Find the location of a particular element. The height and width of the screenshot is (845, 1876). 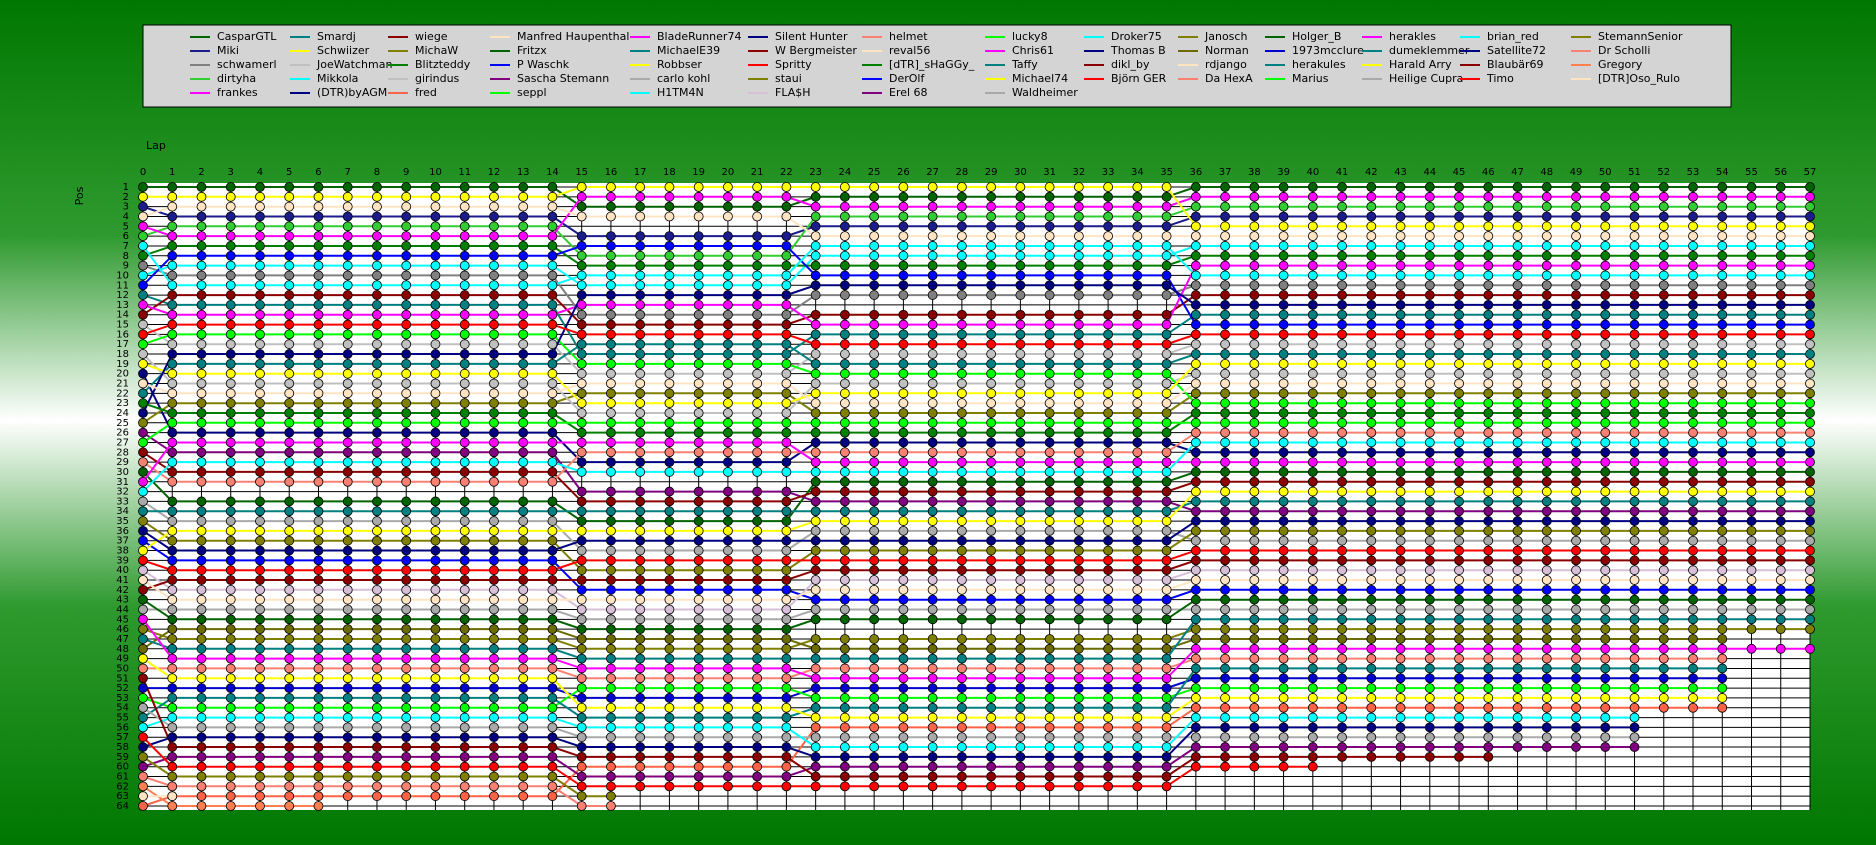

legend-label: seppl is located at coordinates (532, 92).